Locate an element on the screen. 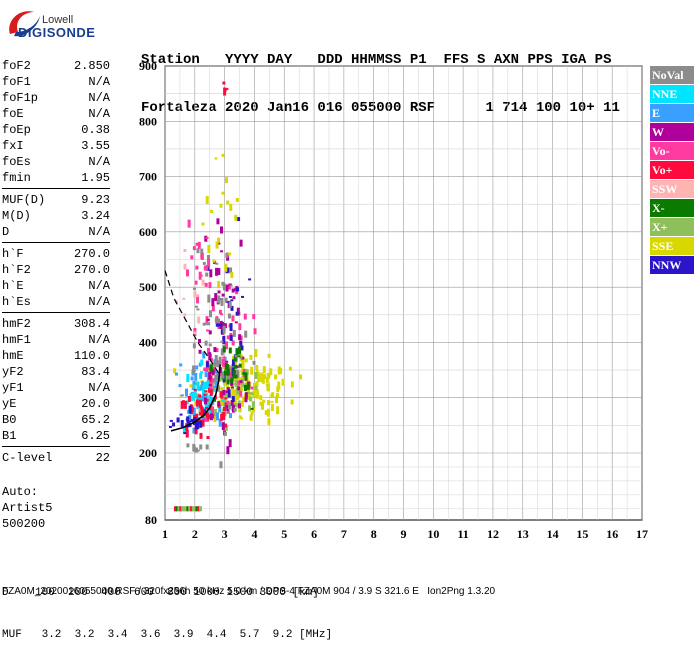  param-name: foEs is located at coordinates (16, 162).